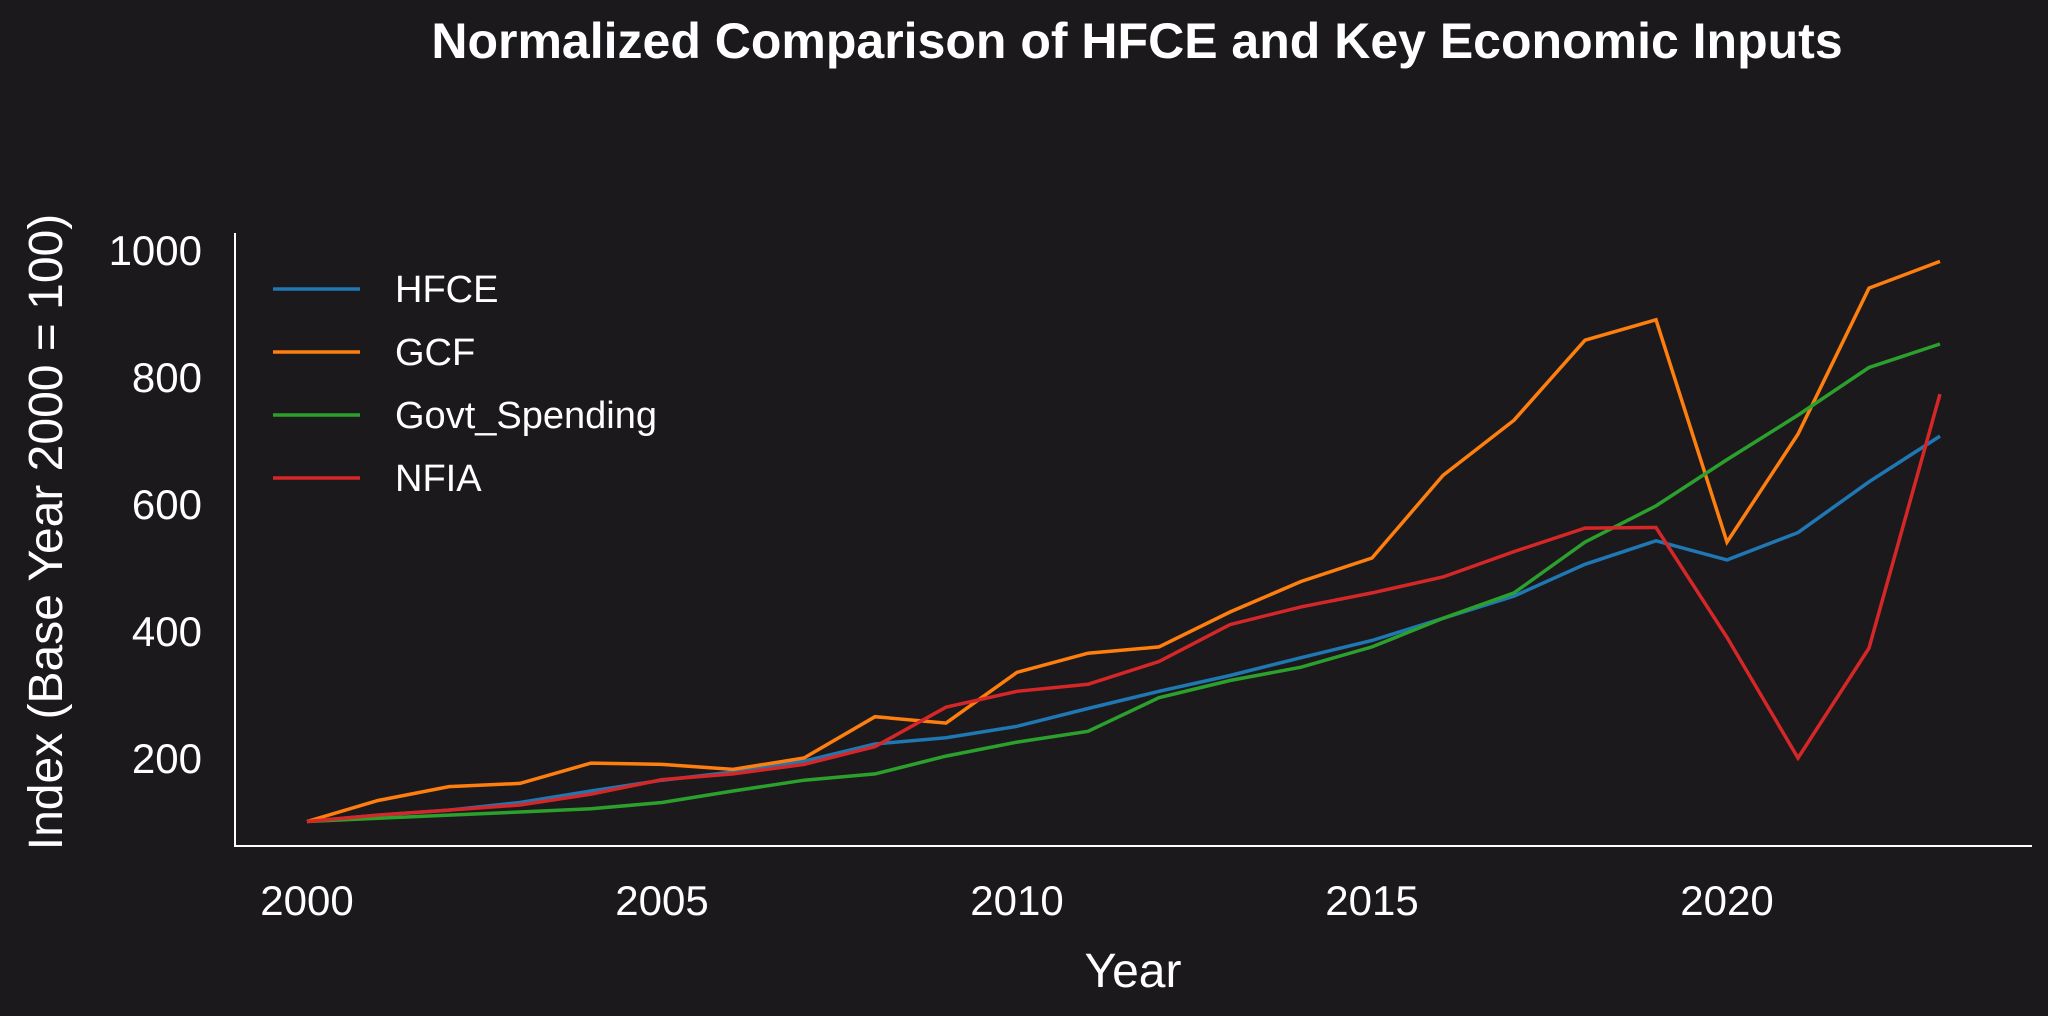 This screenshot has height=1016, width=2048. What do you see at coordinates (526, 416) in the screenshot?
I see `legend-label: Govt_Spending` at bounding box center [526, 416].